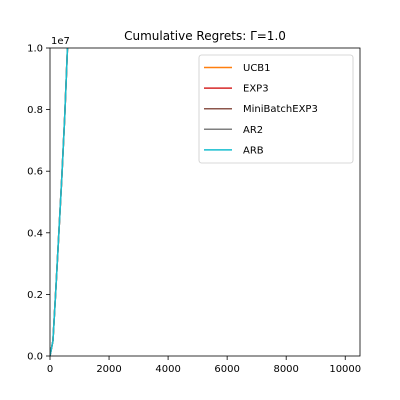 This screenshot has width=400, height=400. What do you see at coordinates (35, 357) in the screenshot?
I see `y-tick-label: 0.0` at bounding box center [35, 357].